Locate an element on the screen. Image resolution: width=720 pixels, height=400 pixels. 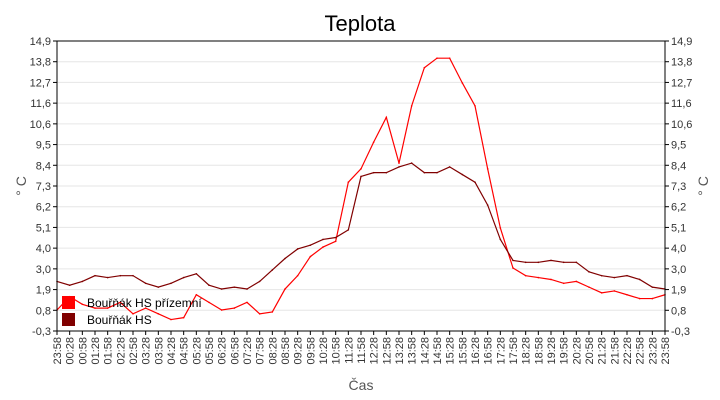
x-tick-label: 18:58 is located at coordinates (539, 351).